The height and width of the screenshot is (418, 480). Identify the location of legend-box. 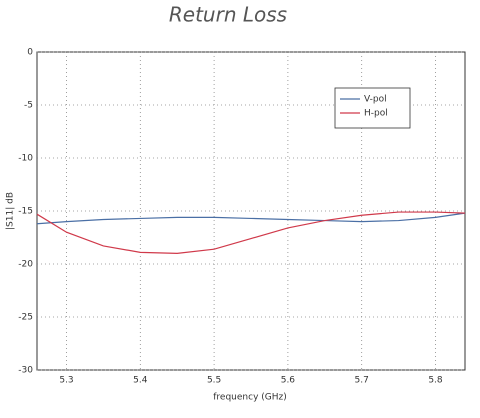
(372, 108).